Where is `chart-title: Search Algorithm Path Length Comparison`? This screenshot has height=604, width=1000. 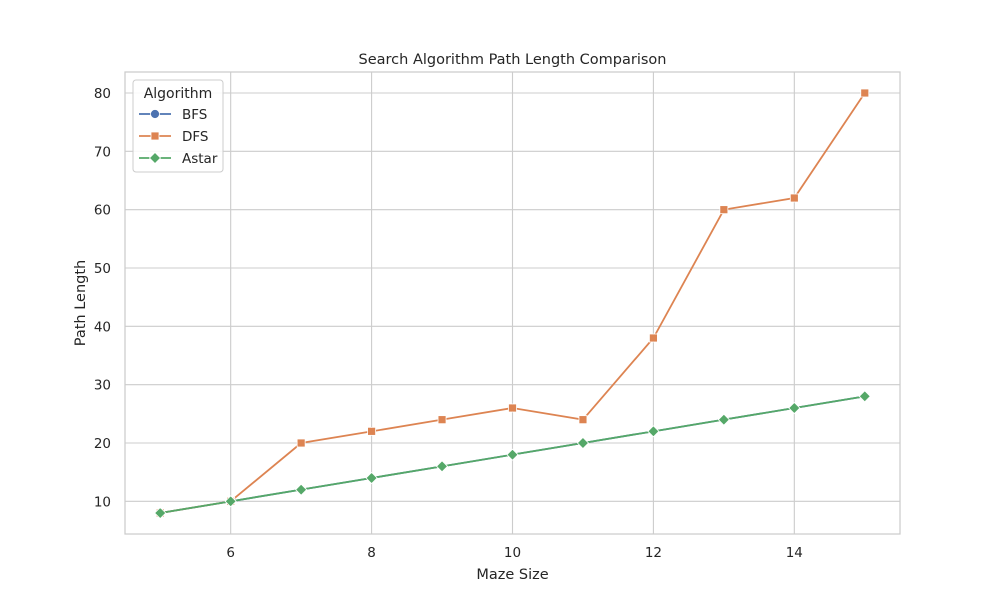
chart-title: Search Algorithm Path Length Comparison is located at coordinates (513, 60).